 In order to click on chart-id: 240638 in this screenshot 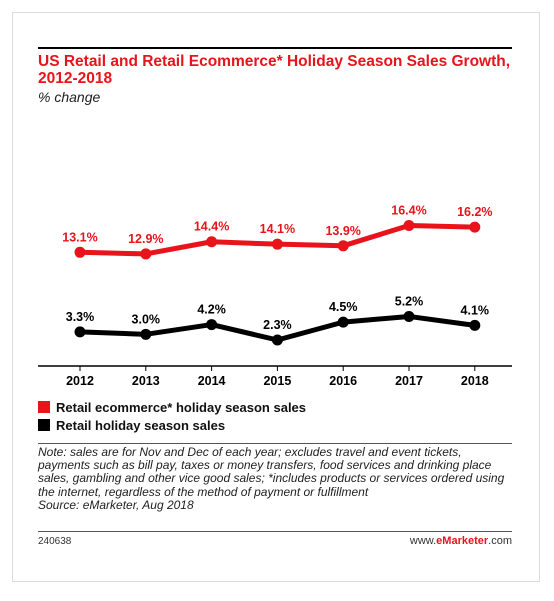, I will do `click(55, 541)`.